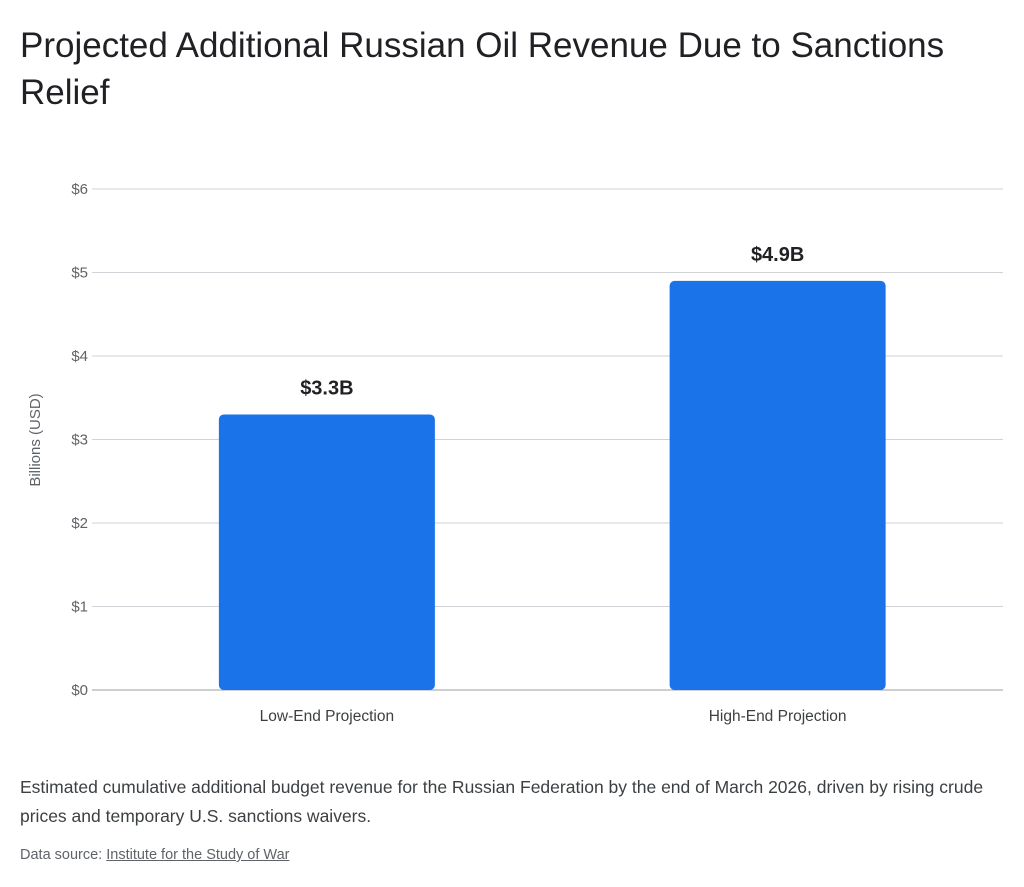 Image resolution: width=1024 pixels, height=887 pixels. What do you see at coordinates (35, 439) in the screenshot?
I see `y-axis-label: Billions (USD)` at bounding box center [35, 439].